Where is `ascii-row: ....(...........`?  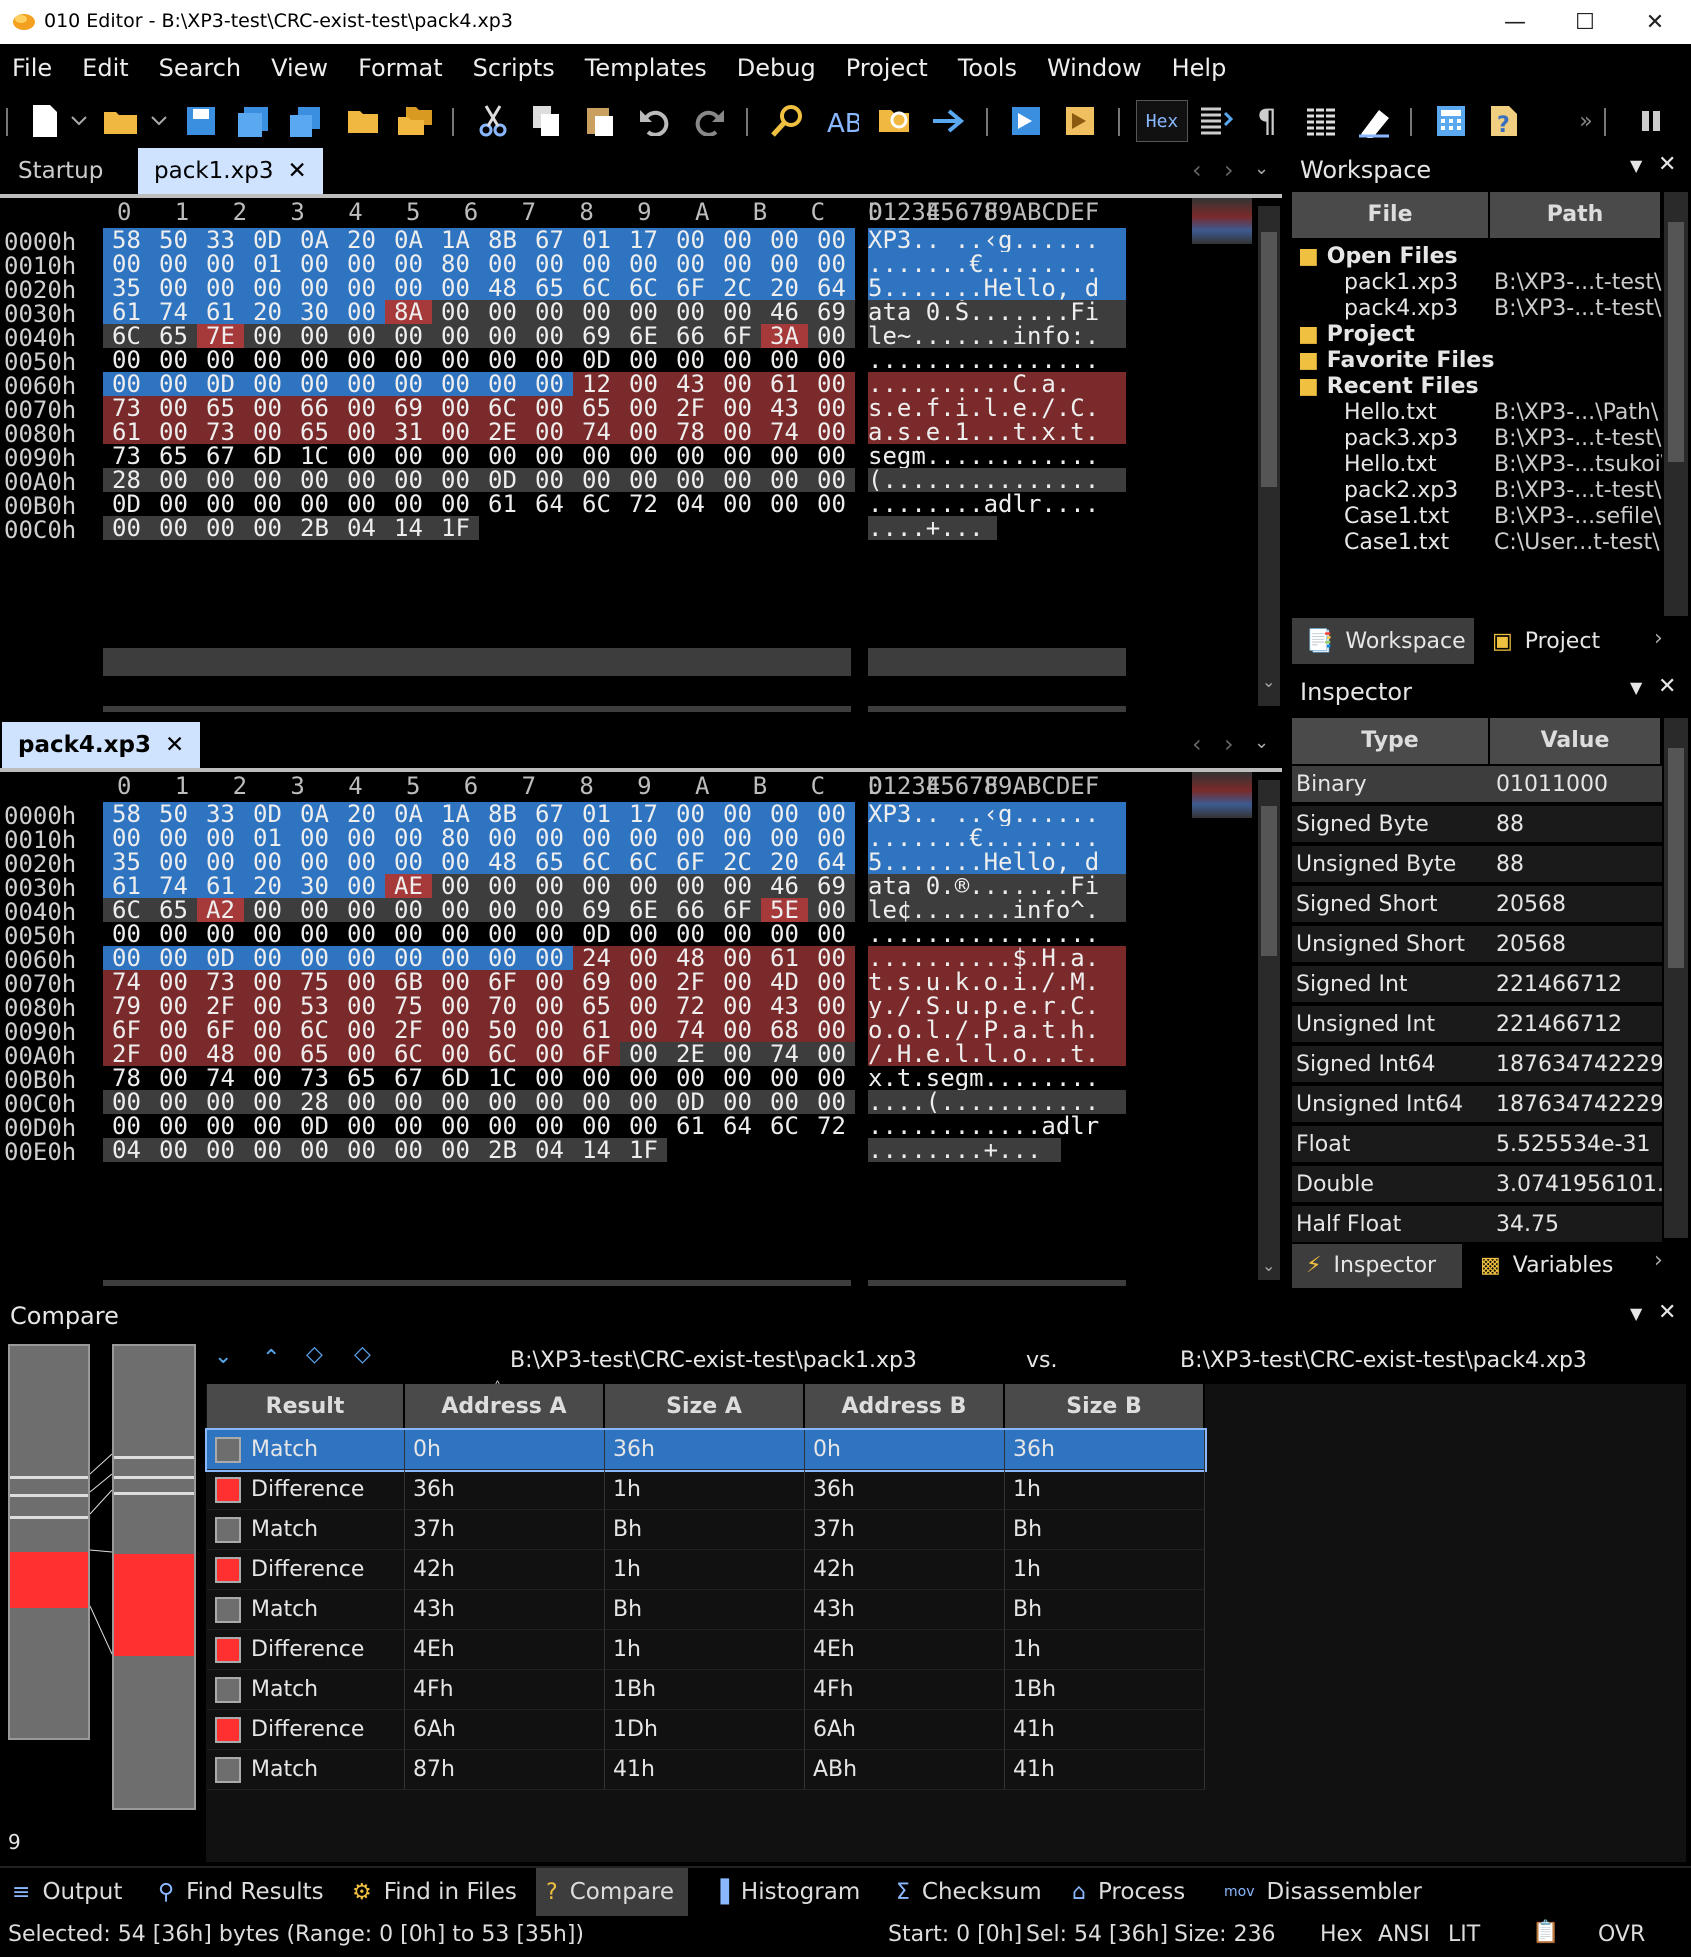 ascii-row: ....(........... is located at coordinates (997, 1102).